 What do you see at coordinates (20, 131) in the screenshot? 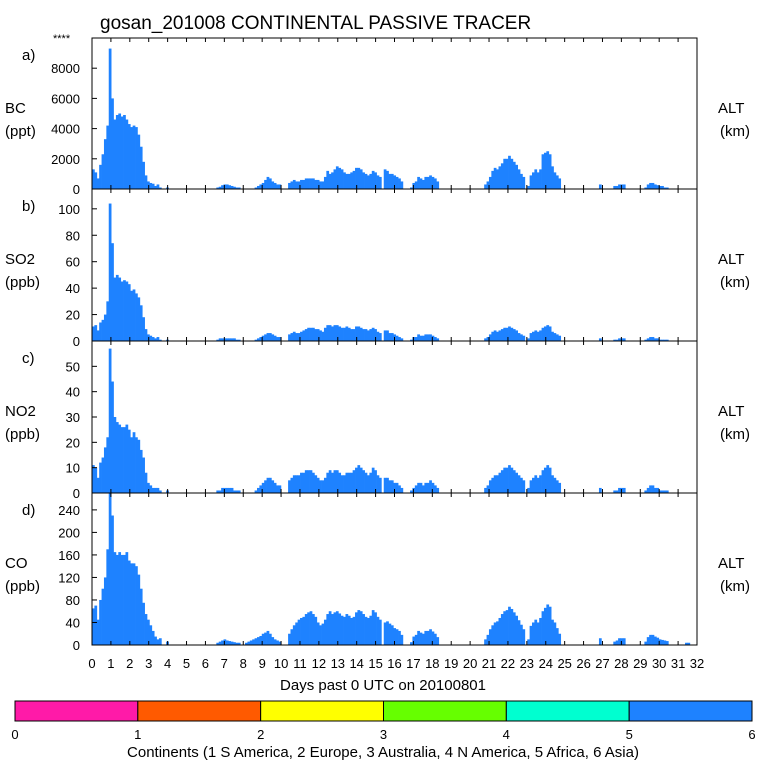
I see `unit-label: (ppt)` at bounding box center [20, 131].